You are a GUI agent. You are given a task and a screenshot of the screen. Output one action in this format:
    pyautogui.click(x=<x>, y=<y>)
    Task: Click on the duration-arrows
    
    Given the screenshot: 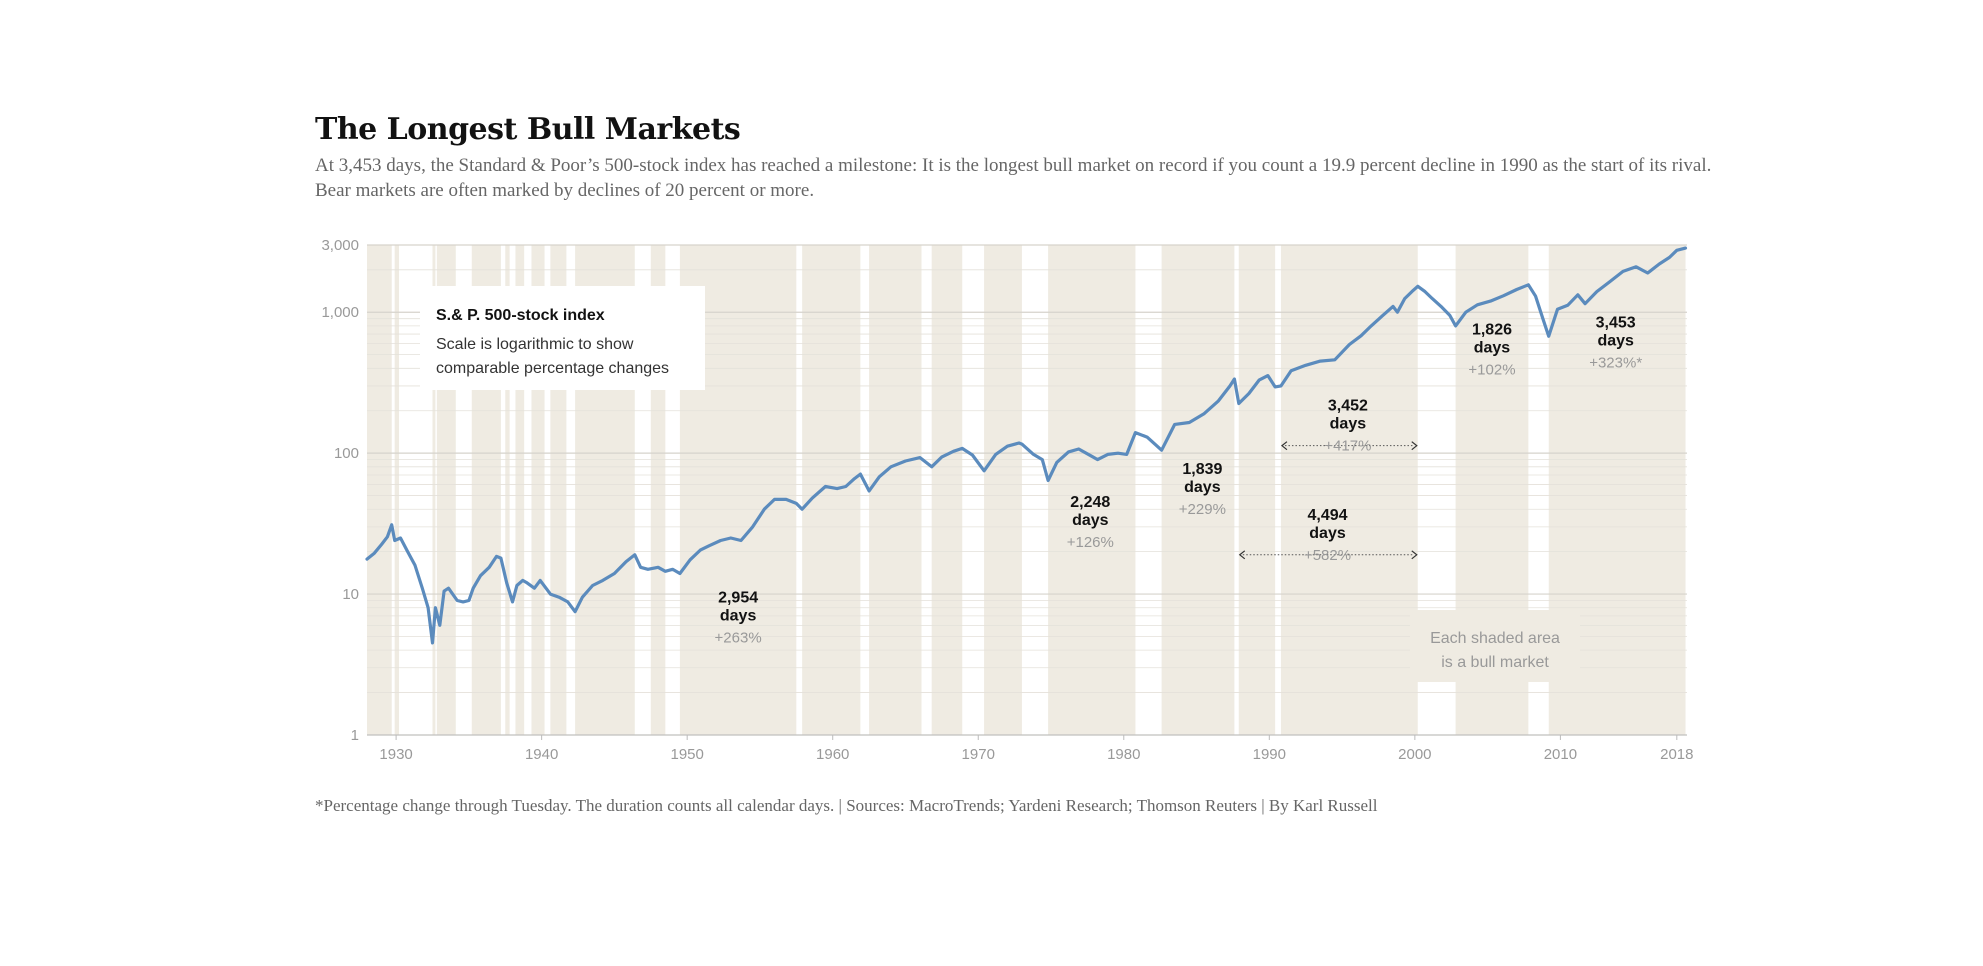 What is the action you would take?
    pyautogui.click(x=1328, y=500)
    